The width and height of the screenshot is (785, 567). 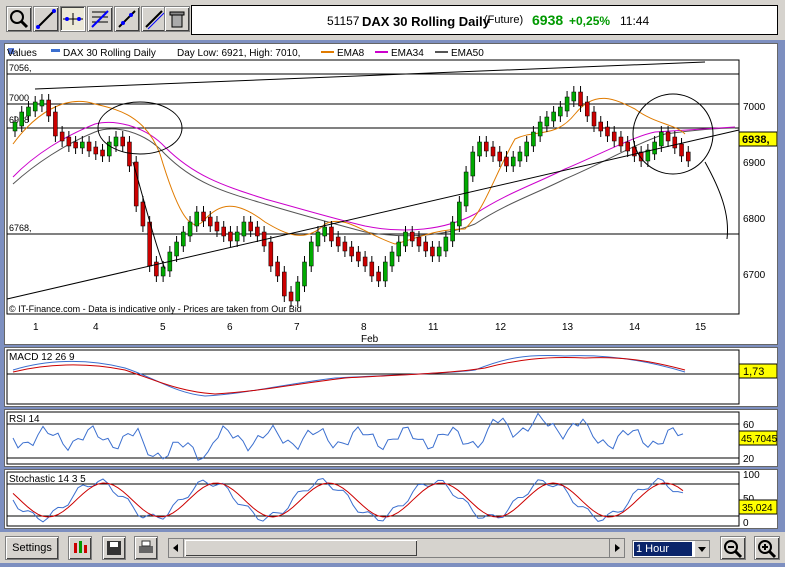 I want to click on rsi-level-60: 60, so click(x=749, y=425).